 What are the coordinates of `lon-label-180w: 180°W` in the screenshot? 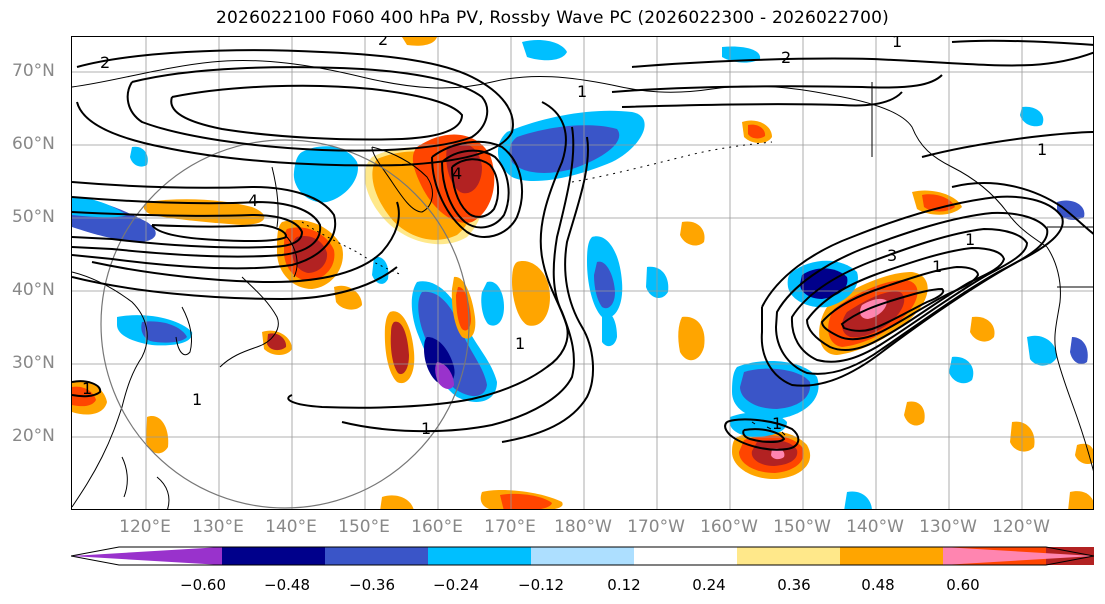 It's located at (583, 527).